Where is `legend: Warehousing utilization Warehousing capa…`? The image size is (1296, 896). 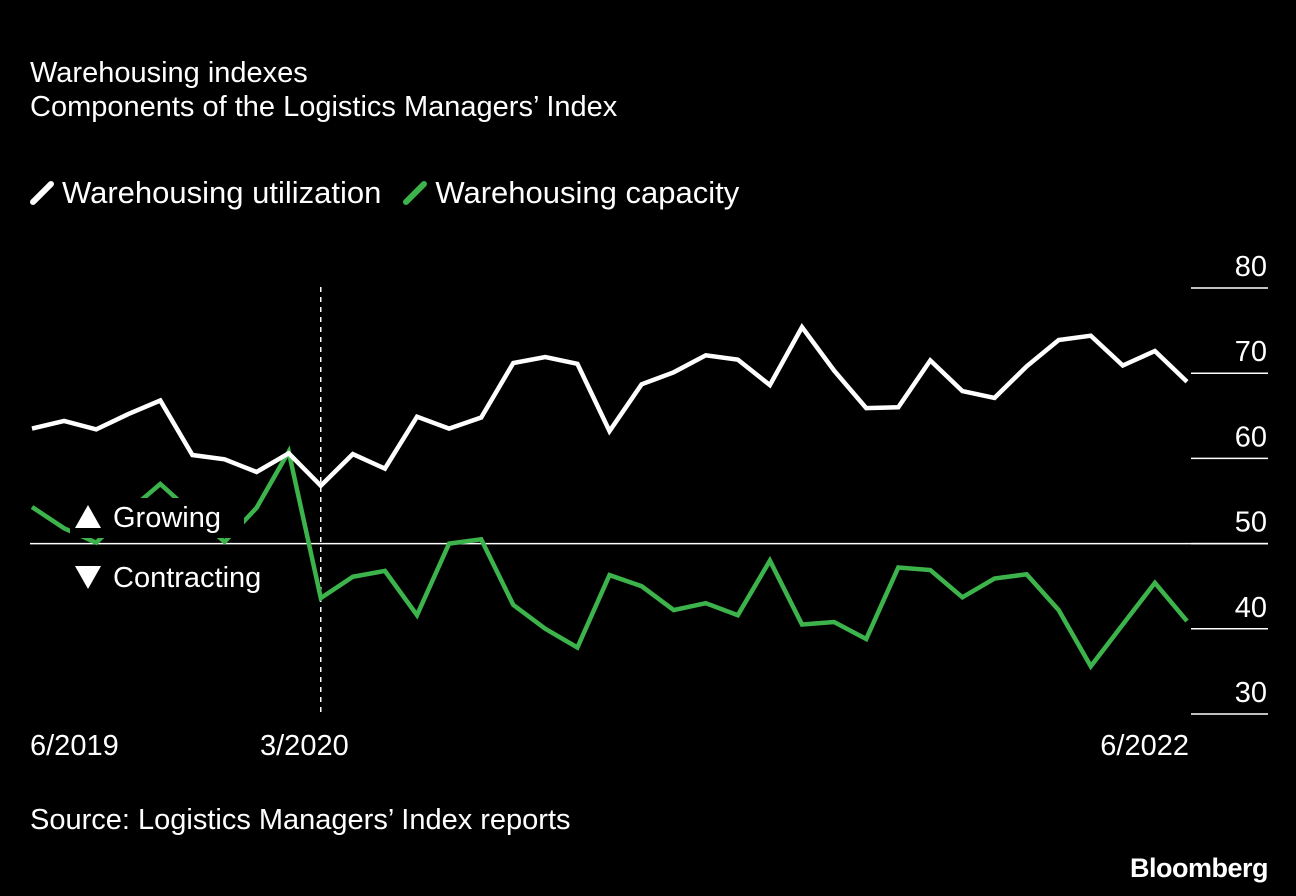
legend: Warehousing utilization Warehousing capa… is located at coordinates (395, 193).